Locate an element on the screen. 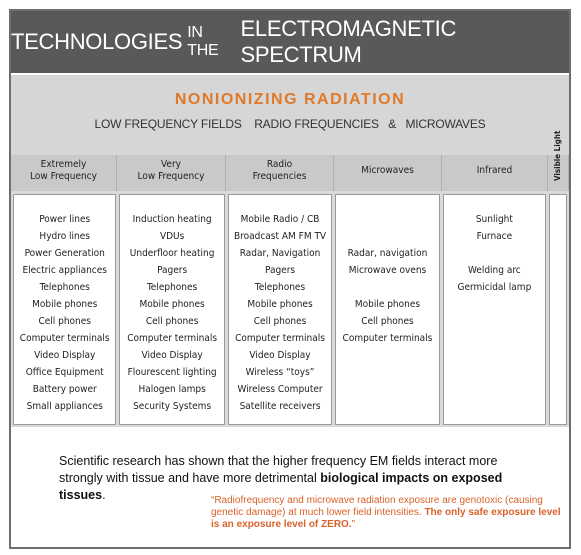 The height and width of the screenshot is (555, 581). header-rf-line-2: Frequencies is located at coordinates (279, 176).